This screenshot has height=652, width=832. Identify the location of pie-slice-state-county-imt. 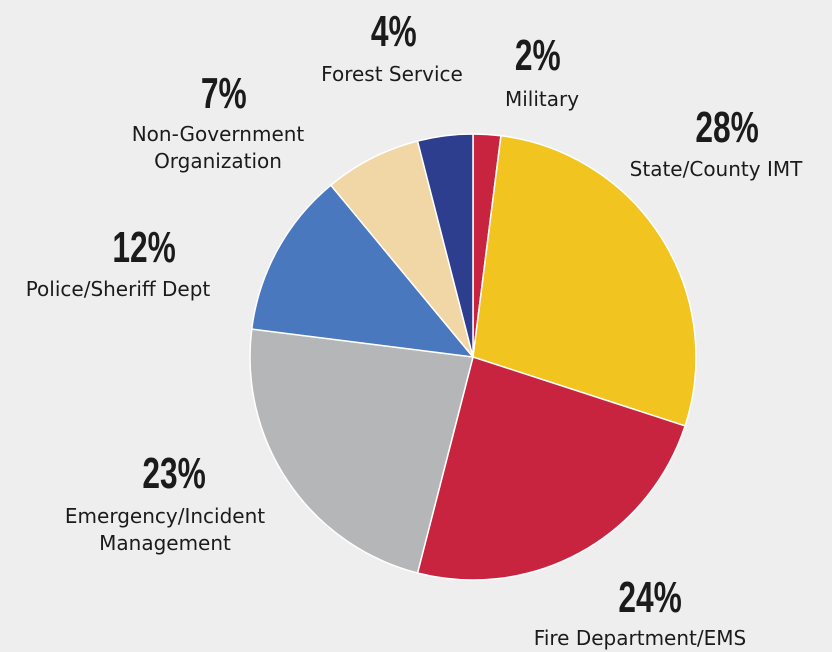
(584, 280).